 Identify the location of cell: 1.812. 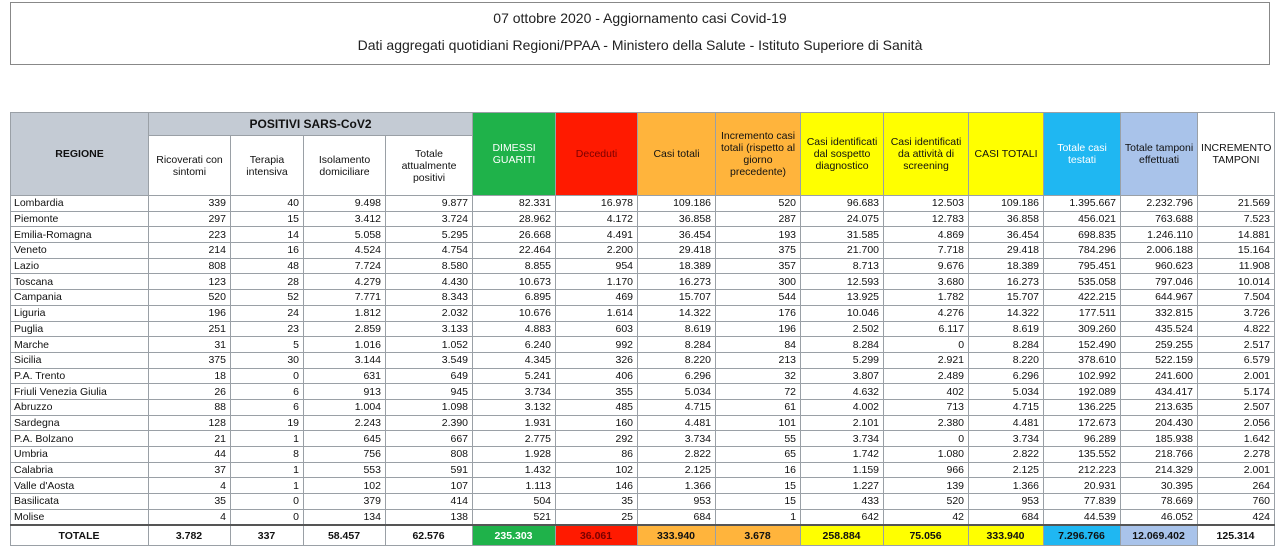
(344, 313).